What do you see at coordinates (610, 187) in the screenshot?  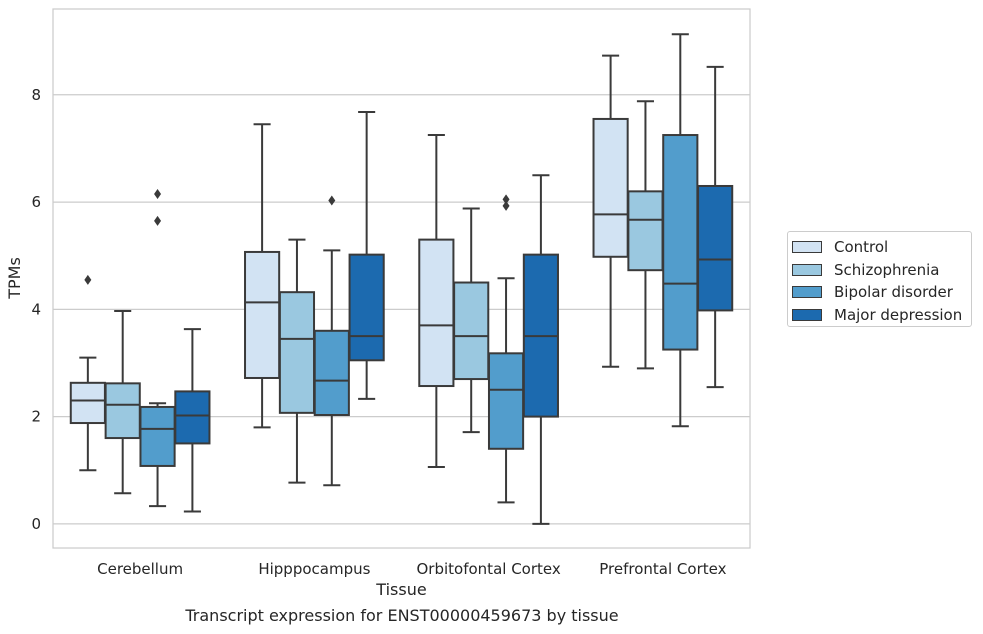 I see `iqr-box-control-prefrontal-cortex` at bounding box center [610, 187].